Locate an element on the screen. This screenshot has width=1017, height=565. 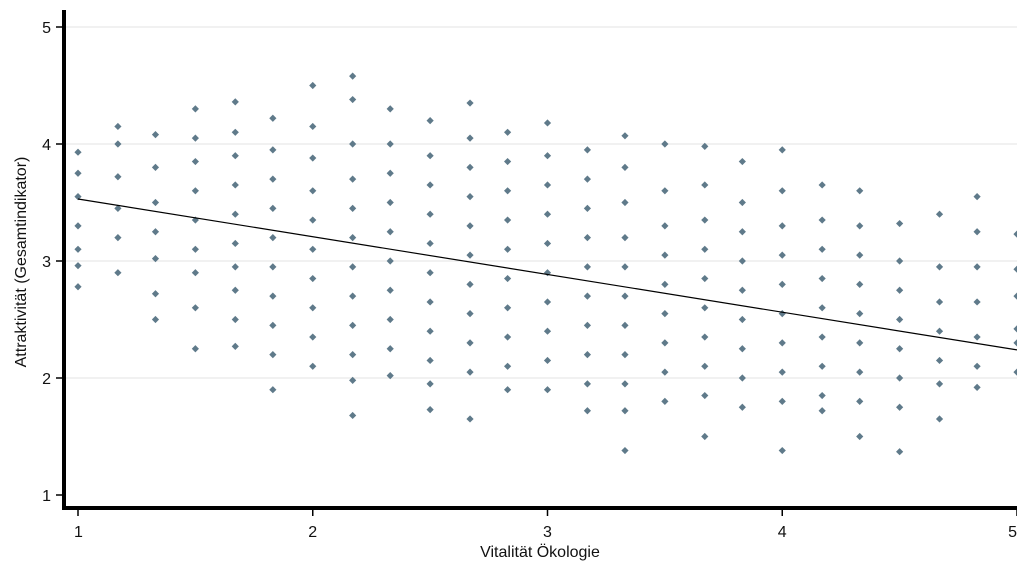
y-tick-labels: 1 2 3 4 5 is located at coordinates (46, 262).